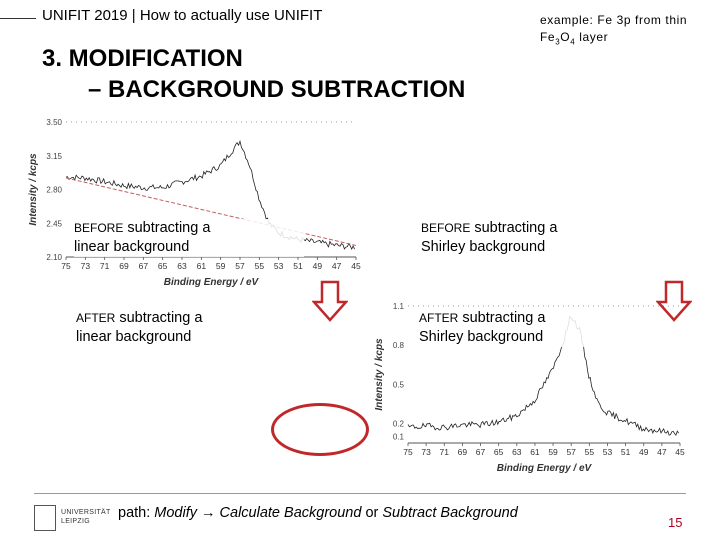  Describe the element at coordinates (189, 238) in the screenshot. I see `caption-before-linear: BEFORE subtracting a linear background` at that location.